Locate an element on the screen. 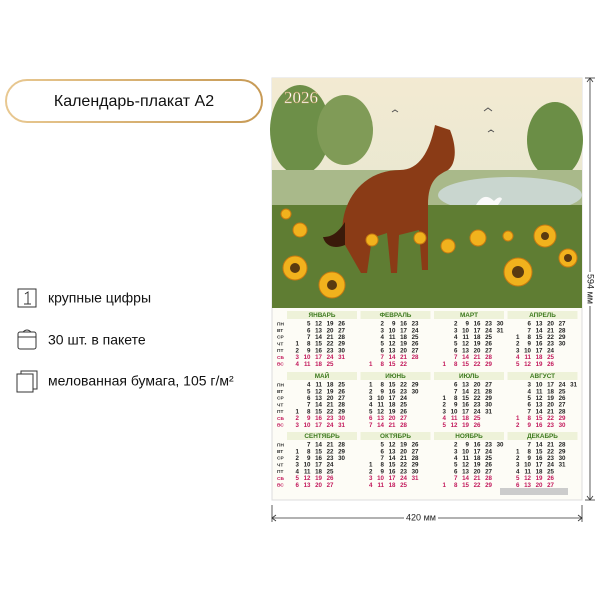 This screenshot has width=600, height=600. day-number: 12 is located at coordinates (454, 425).